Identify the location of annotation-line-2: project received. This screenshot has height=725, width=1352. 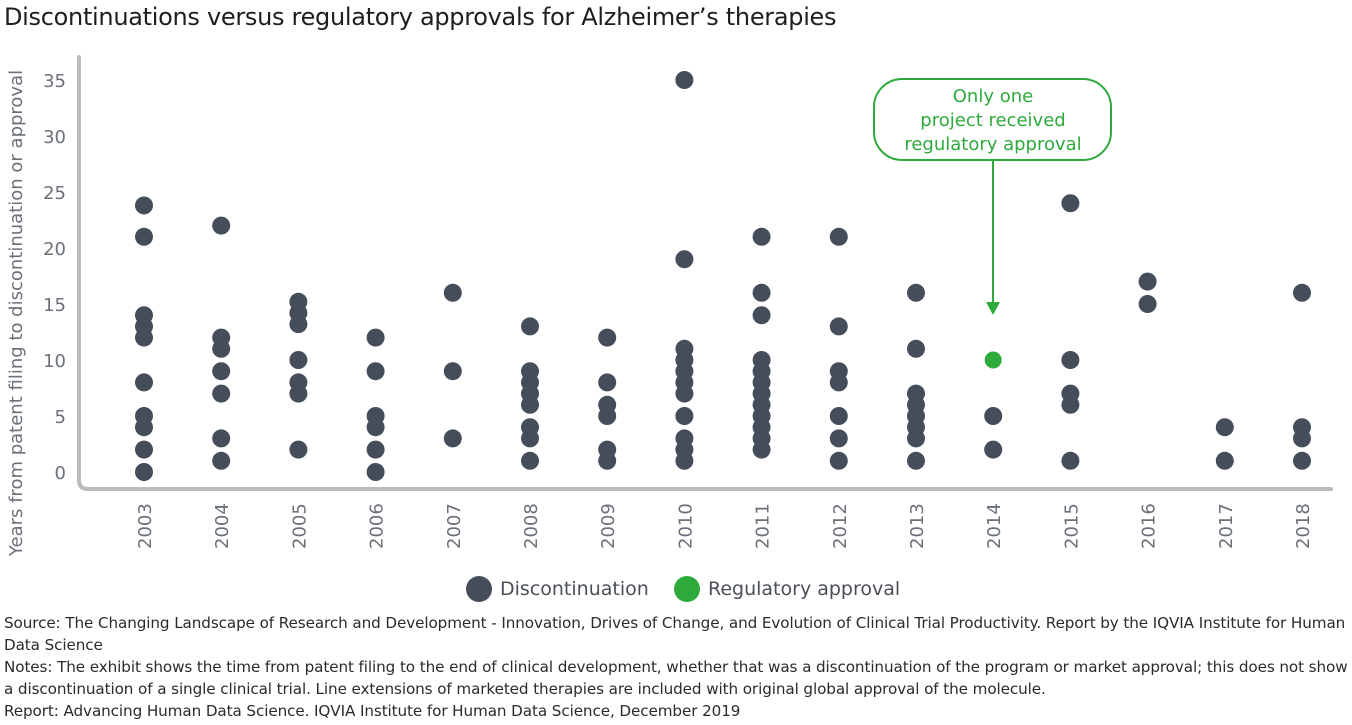
(992, 120).